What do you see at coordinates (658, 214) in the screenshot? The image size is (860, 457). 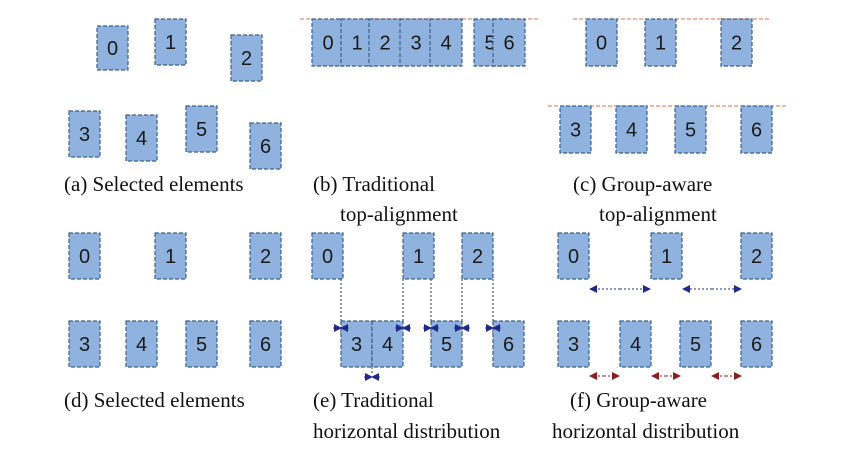 I see `panel-c-caption-line-1: top-alignment` at bounding box center [658, 214].